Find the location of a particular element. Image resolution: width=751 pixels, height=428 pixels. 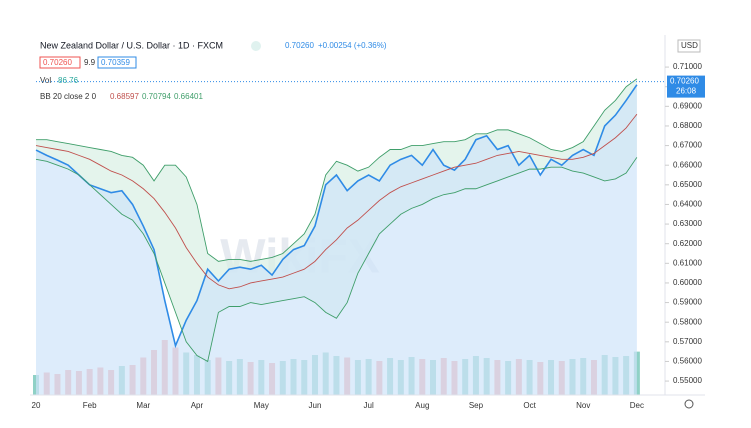

x-tick-label: Dec is located at coordinates (637, 405).